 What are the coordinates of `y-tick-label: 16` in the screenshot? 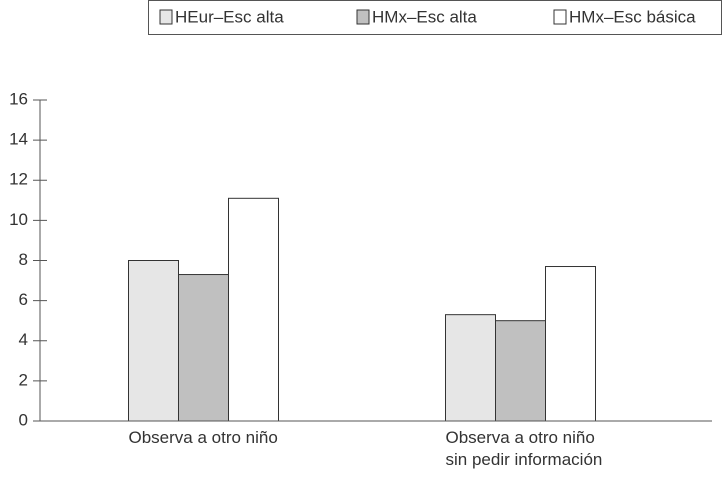 It's located at (18, 98).